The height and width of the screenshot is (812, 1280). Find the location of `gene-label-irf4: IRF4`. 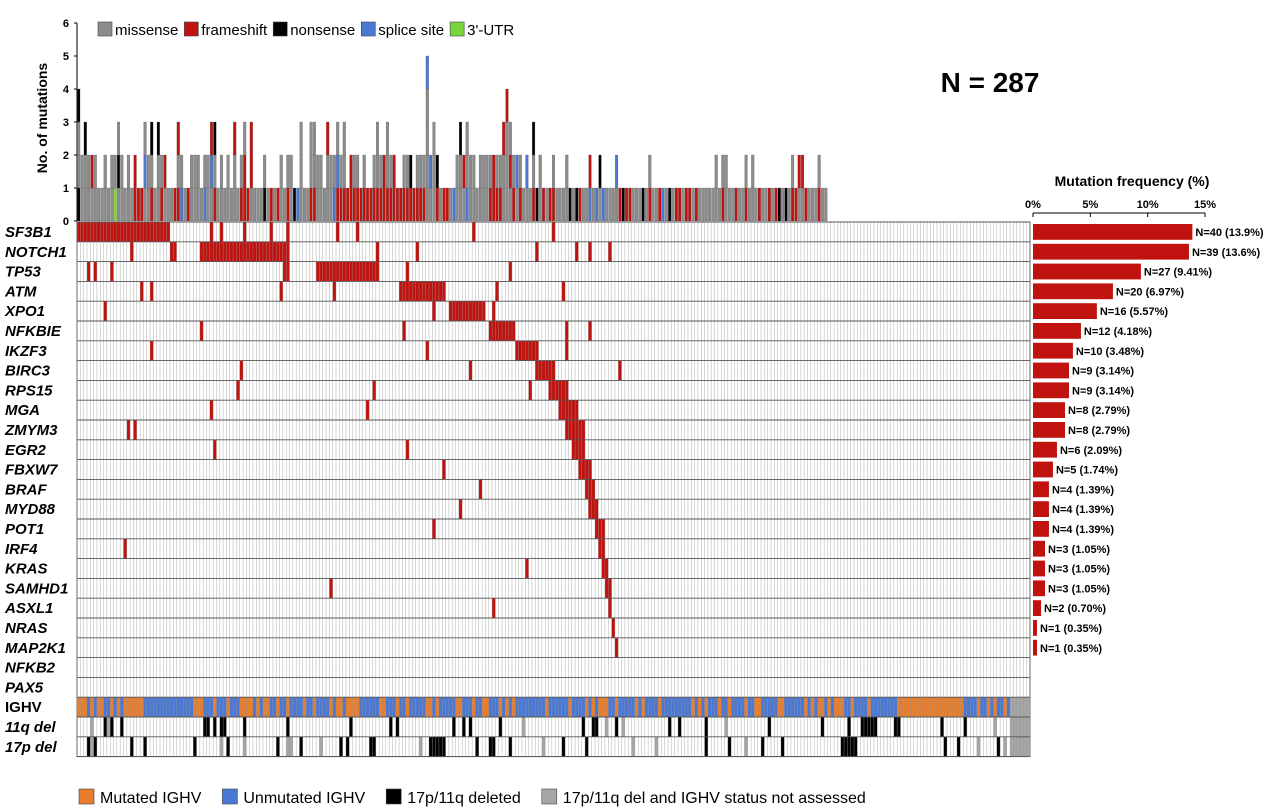

gene-label-irf4: IRF4 is located at coordinates (21, 549).